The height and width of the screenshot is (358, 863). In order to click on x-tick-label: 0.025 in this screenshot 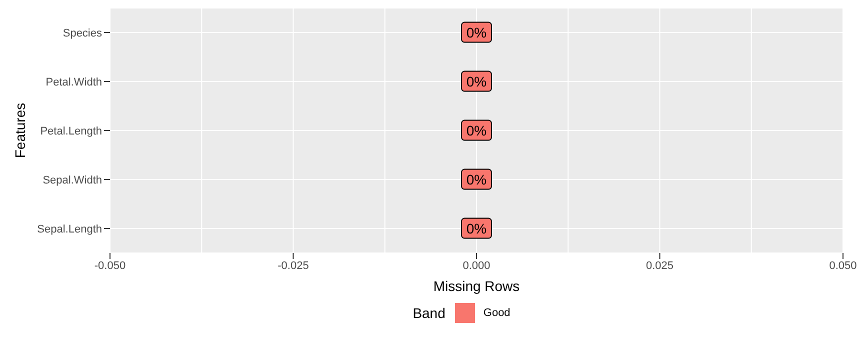, I will do `click(660, 266)`.